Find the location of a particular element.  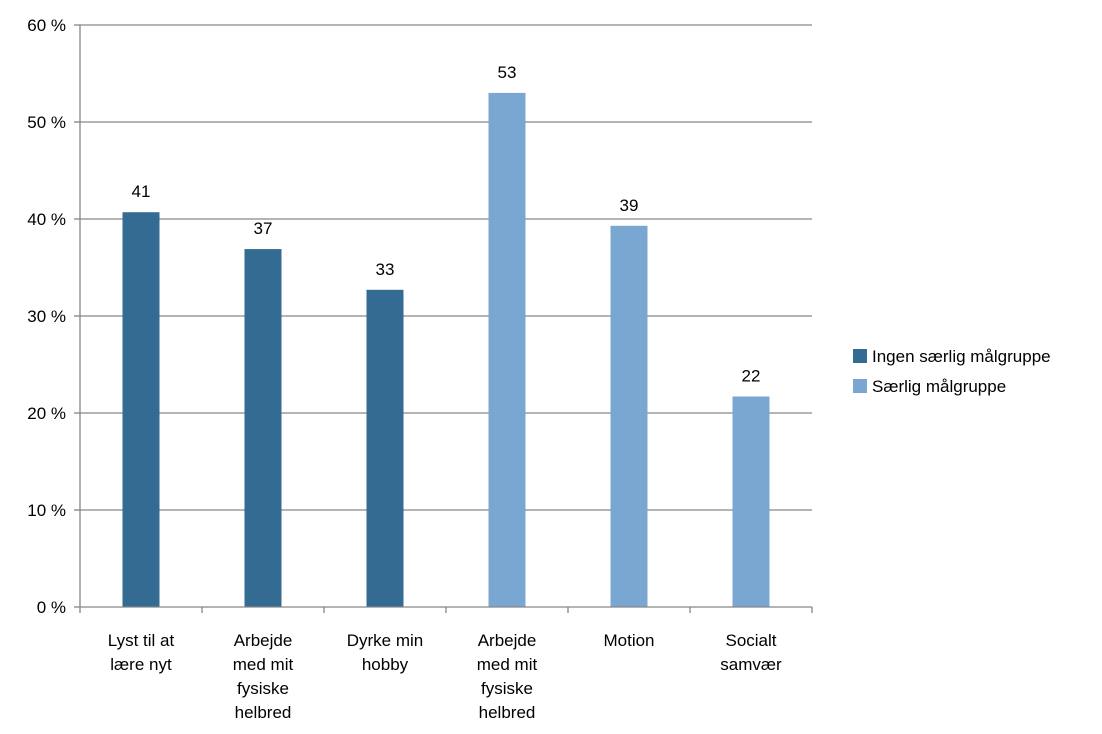

data-label: 37 is located at coordinates (263, 228).